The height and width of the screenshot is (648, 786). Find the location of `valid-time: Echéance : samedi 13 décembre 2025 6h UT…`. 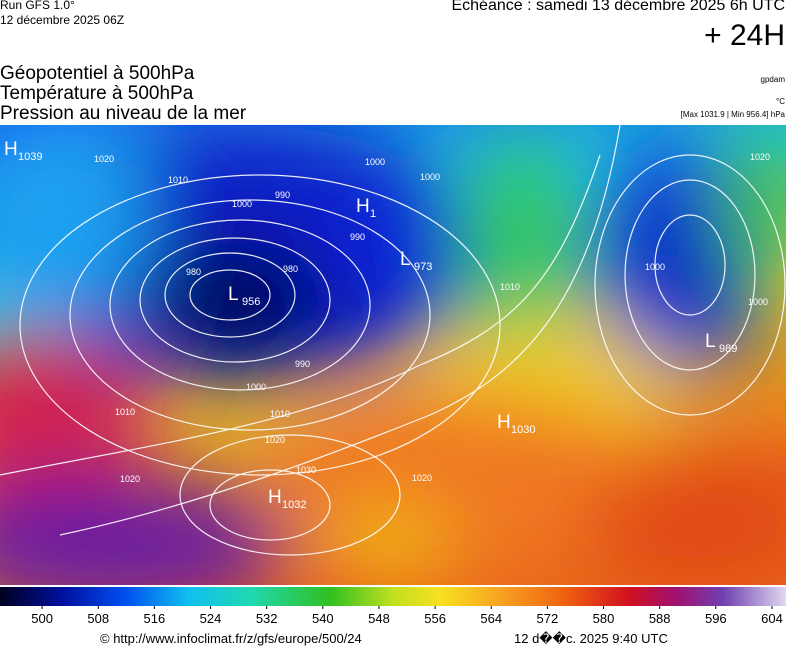

valid-time: Echéance : samedi 13 décembre 2025 6h UT… is located at coordinates (618, 7).